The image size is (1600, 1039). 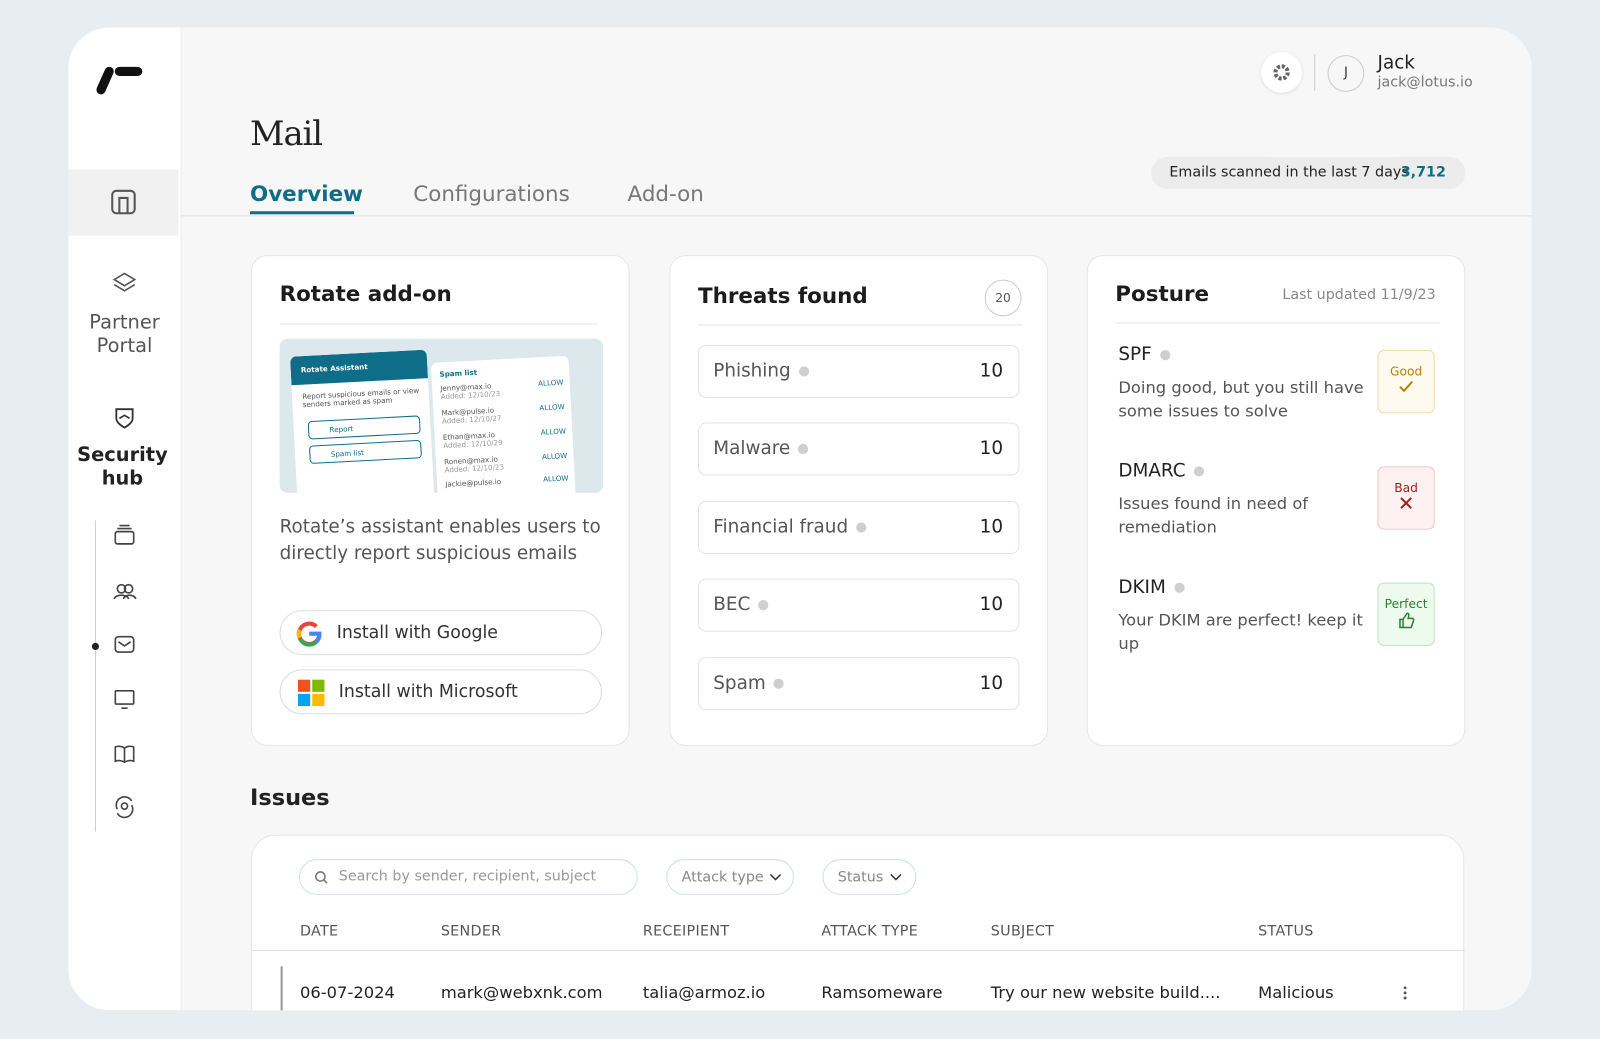 What do you see at coordinates (473, 483) in the screenshot?
I see `preview-email: Jackie@pulse.io` at bounding box center [473, 483].